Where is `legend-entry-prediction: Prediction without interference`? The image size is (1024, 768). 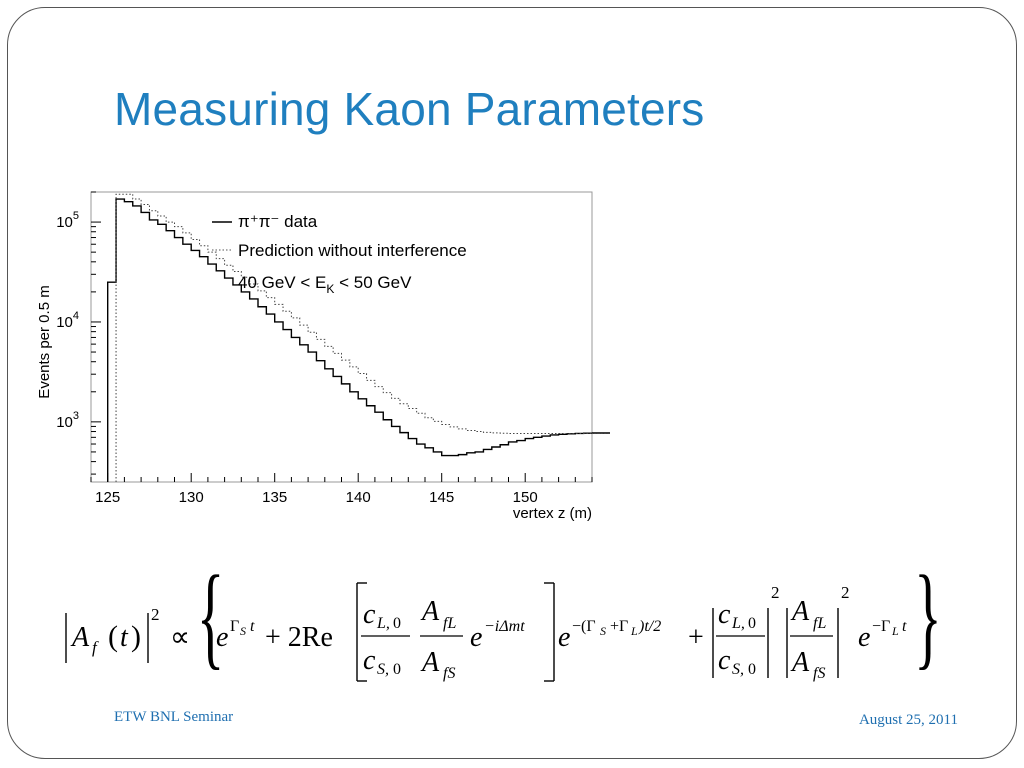 legend-entry-prediction: Prediction without interference is located at coordinates (352, 250).